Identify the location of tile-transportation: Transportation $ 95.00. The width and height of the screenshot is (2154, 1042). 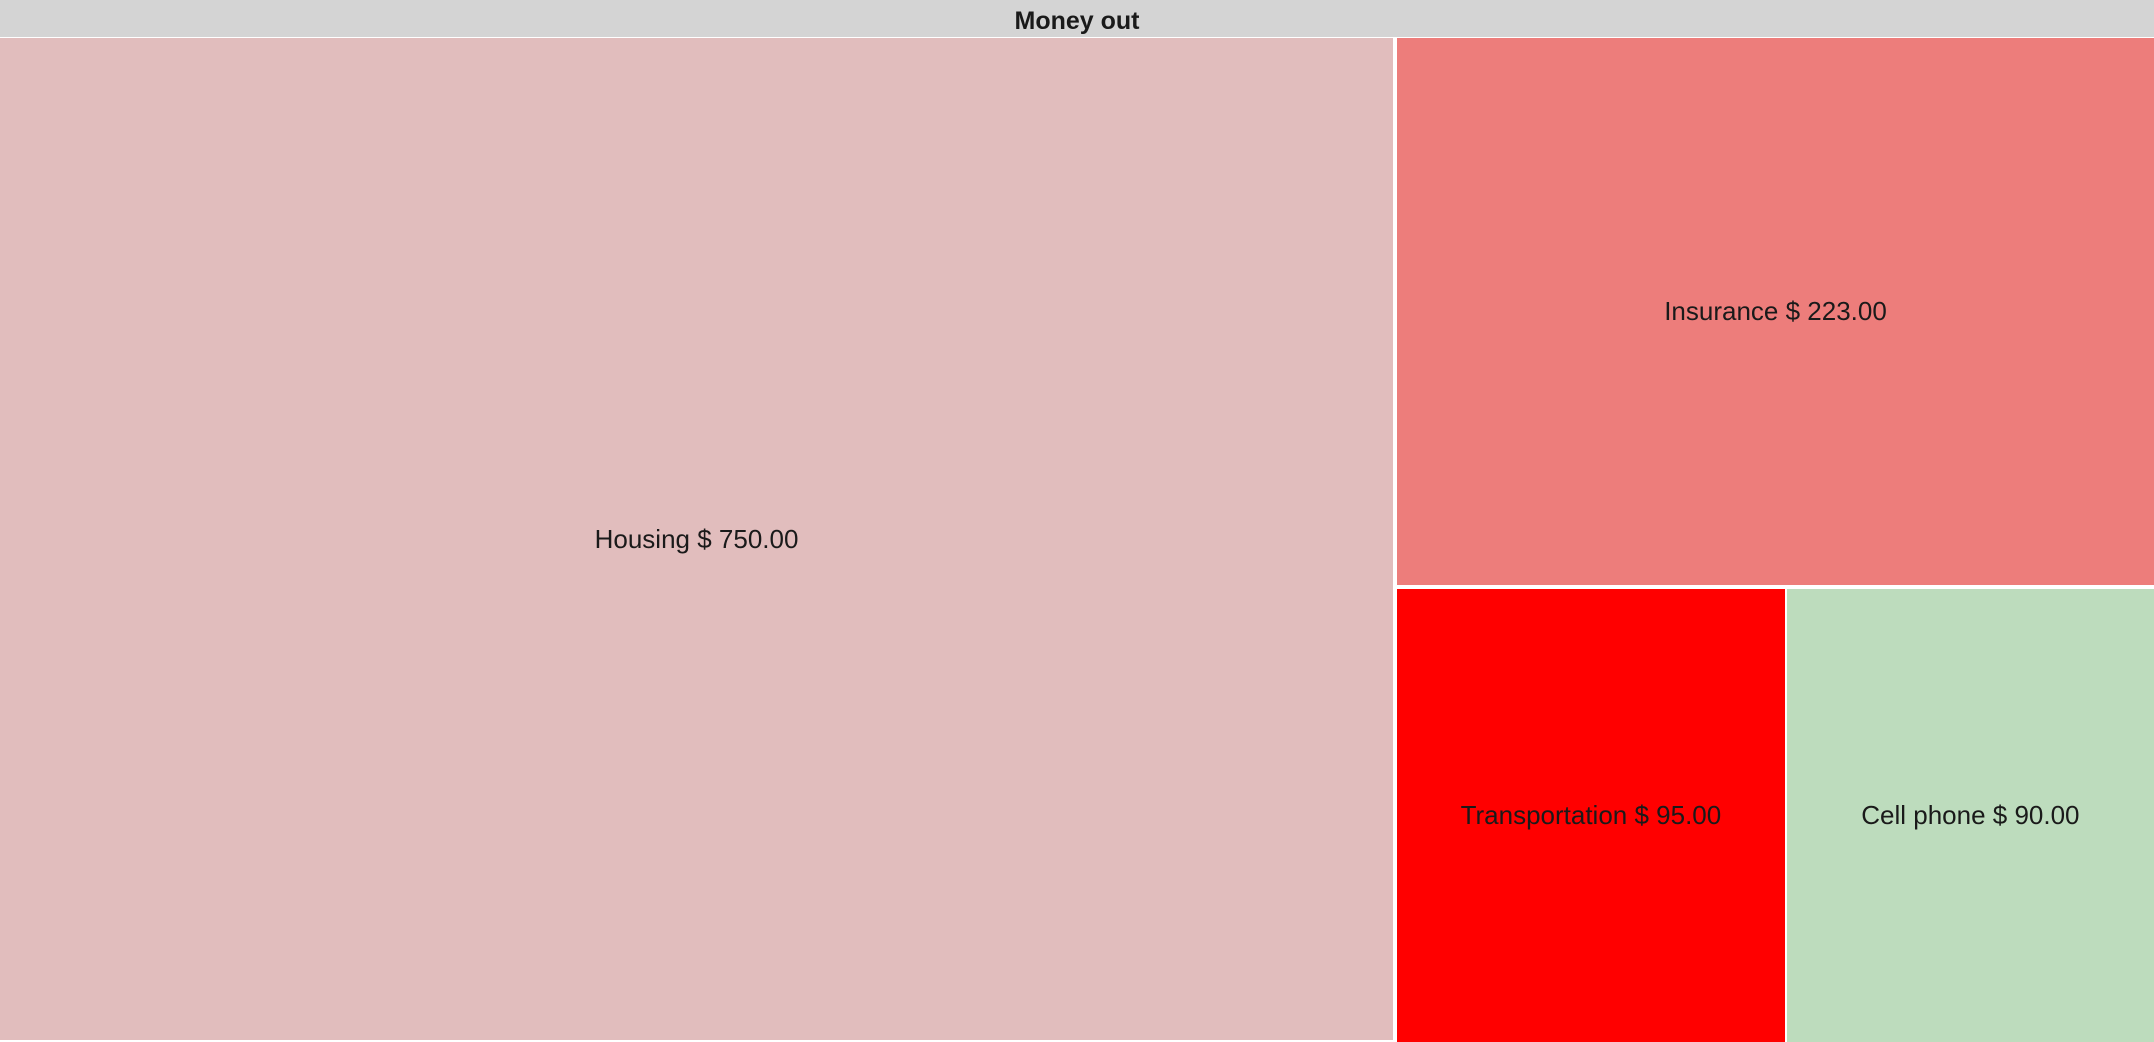
(1591, 815).